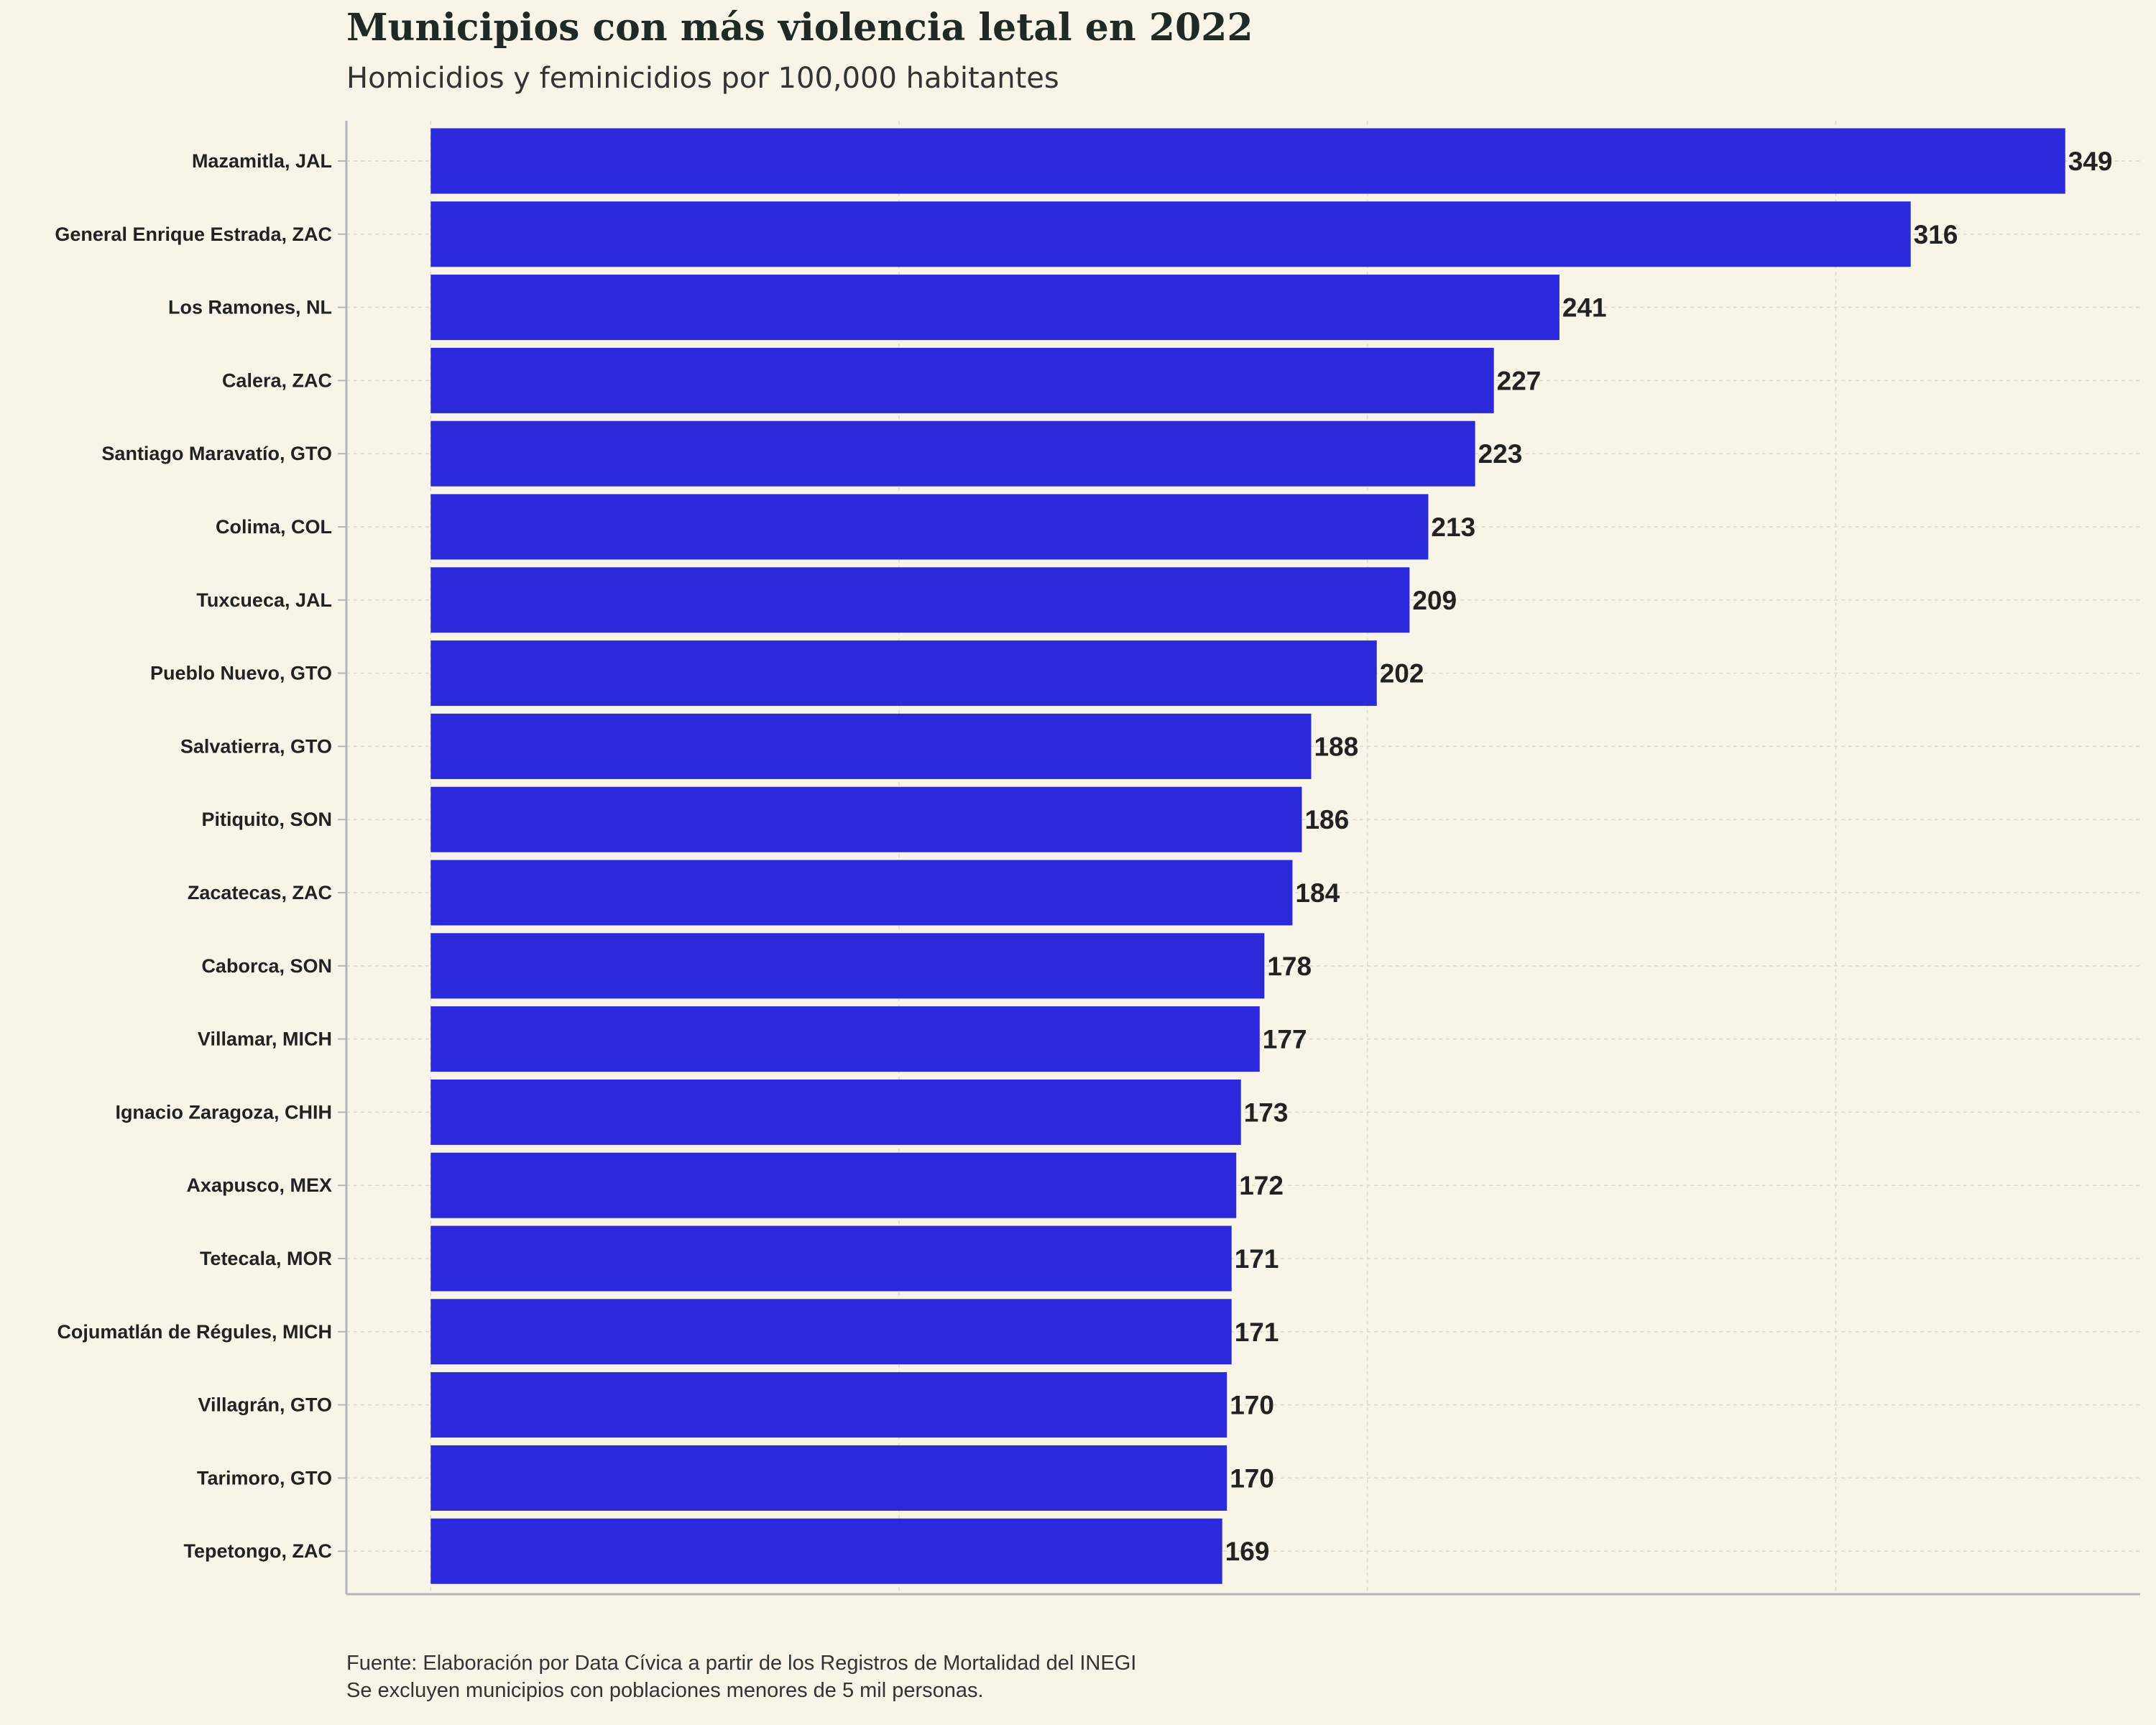 The width and height of the screenshot is (2156, 1725). What do you see at coordinates (274, 527) in the screenshot?
I see `category-tick-label: Colima, COL` at bounding box center [274, 527].